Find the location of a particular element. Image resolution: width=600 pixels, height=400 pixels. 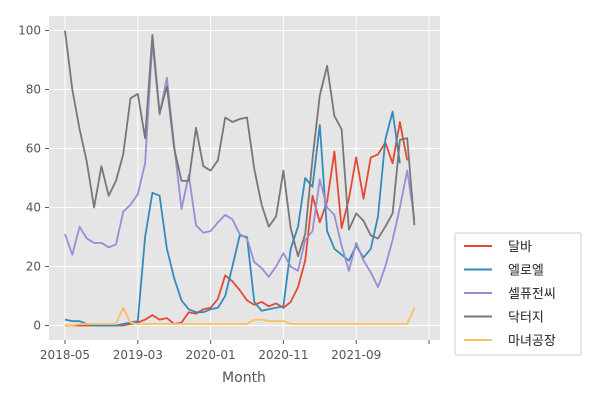

x-tick-label: 2020-01 is located at coordinates (211, 355).